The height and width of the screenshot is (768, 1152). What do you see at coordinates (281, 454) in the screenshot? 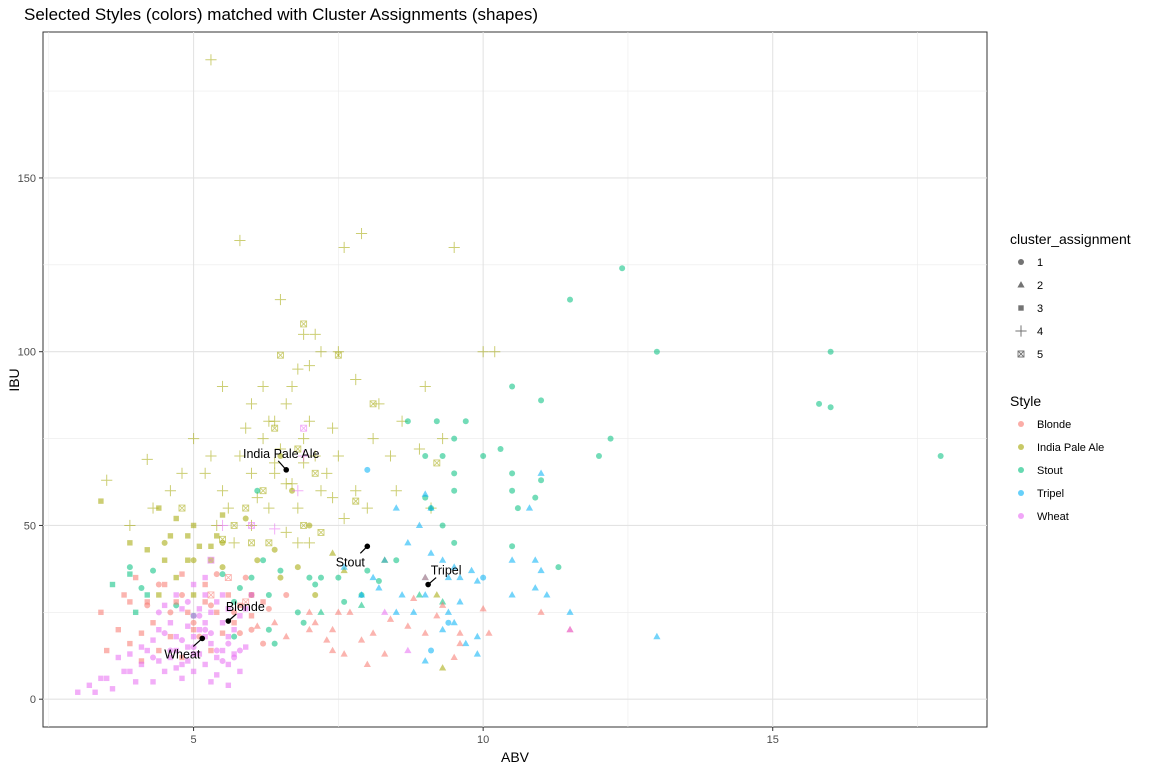
I see `centroid-label: India Pale Ale` at bounding box center [281, 454].